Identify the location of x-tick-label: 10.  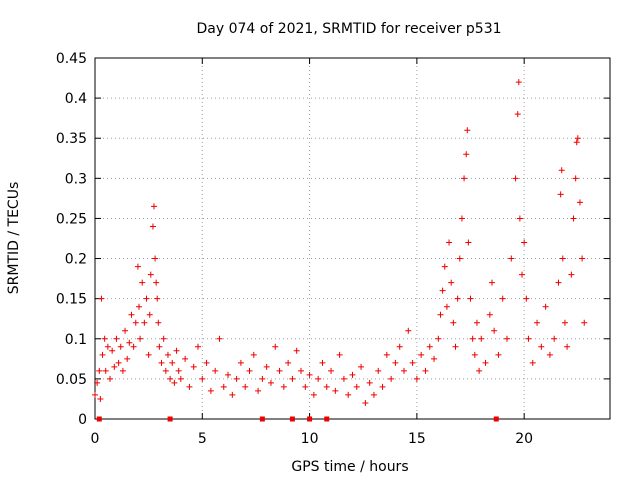
(310, 439).